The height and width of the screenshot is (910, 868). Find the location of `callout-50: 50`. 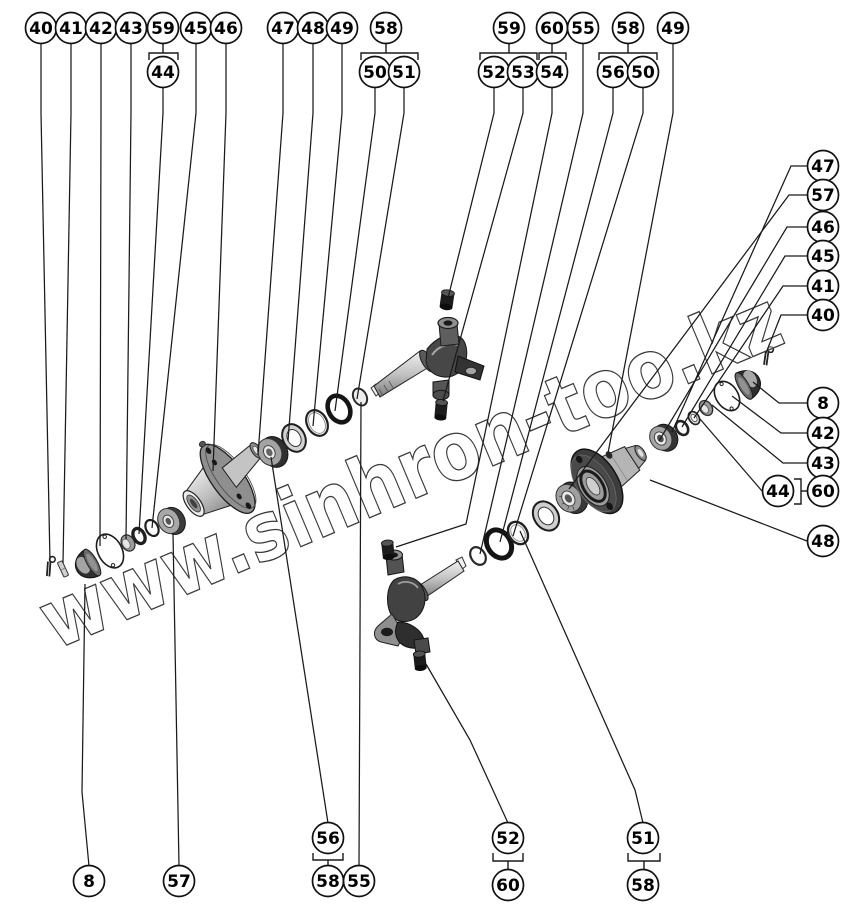

callout-50: 50 is located at coordinates (643, 72).